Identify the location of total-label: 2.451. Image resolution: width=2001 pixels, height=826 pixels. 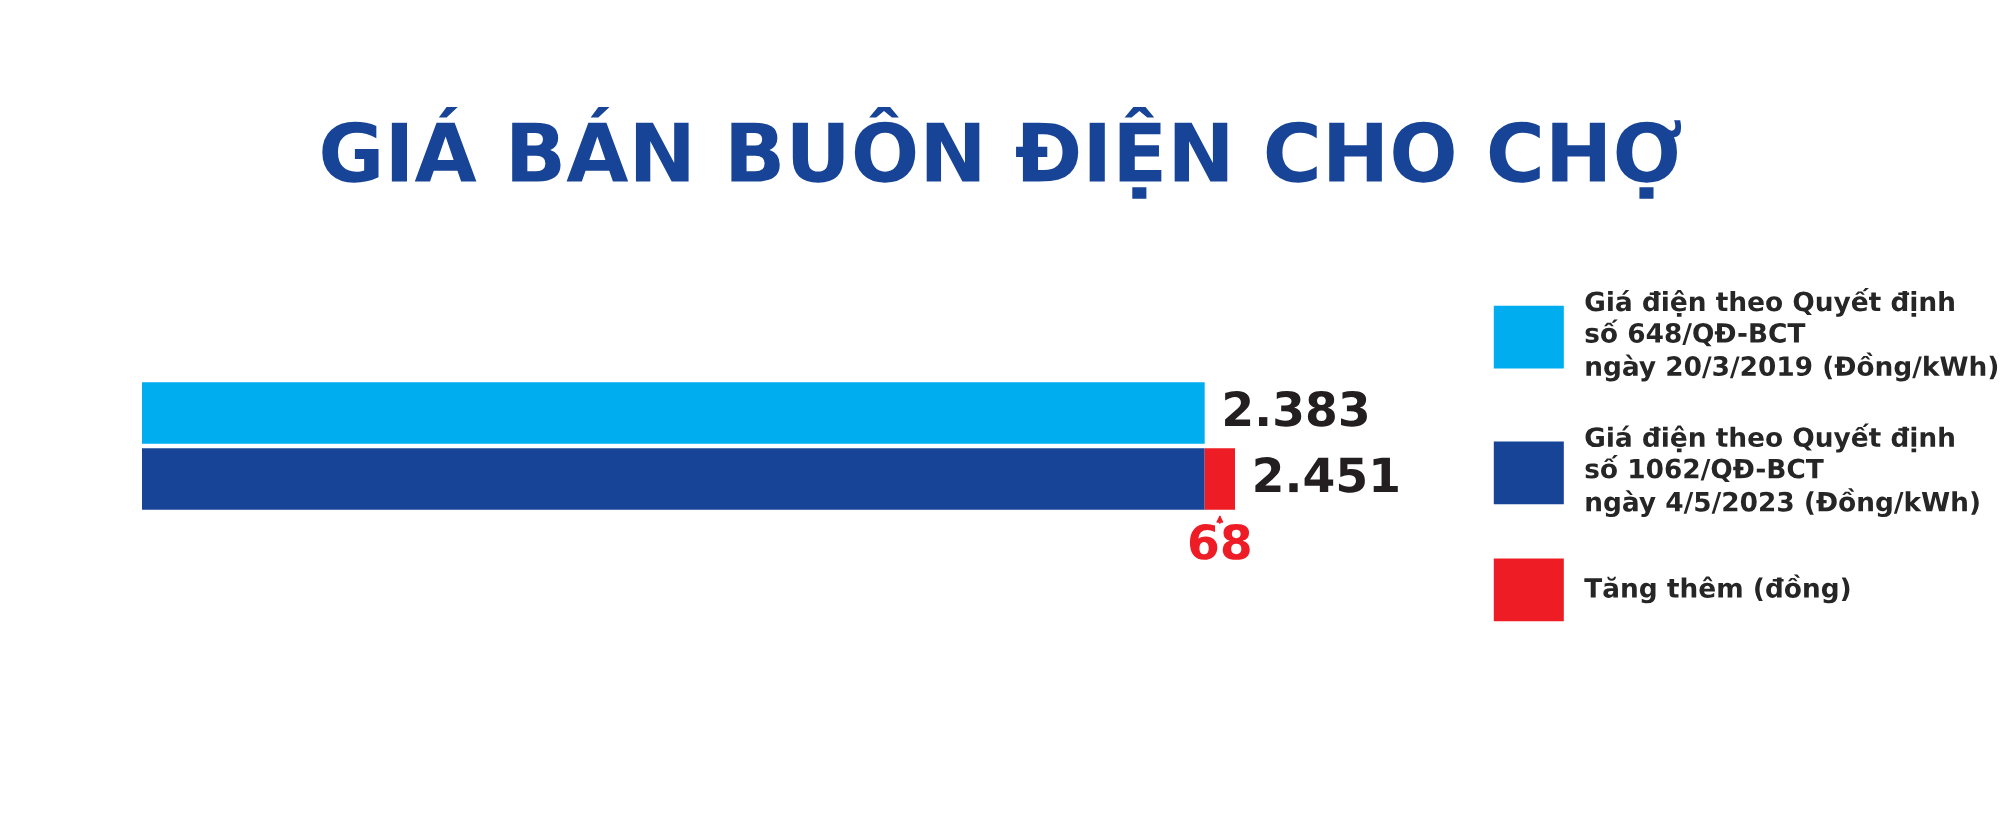
(1326, 475).